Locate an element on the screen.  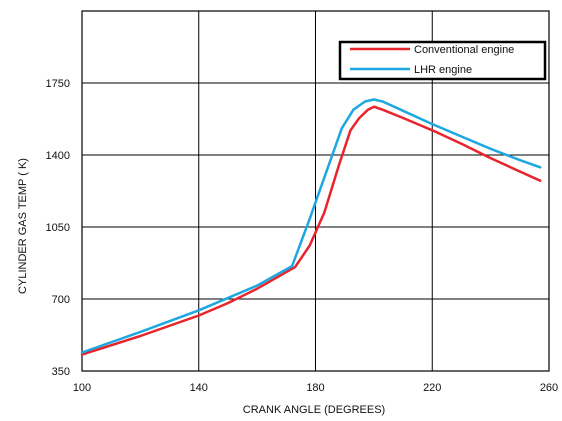
y-axis-ticks: 350 700 1050 1400 1750 is located at coordinates (58, 228).